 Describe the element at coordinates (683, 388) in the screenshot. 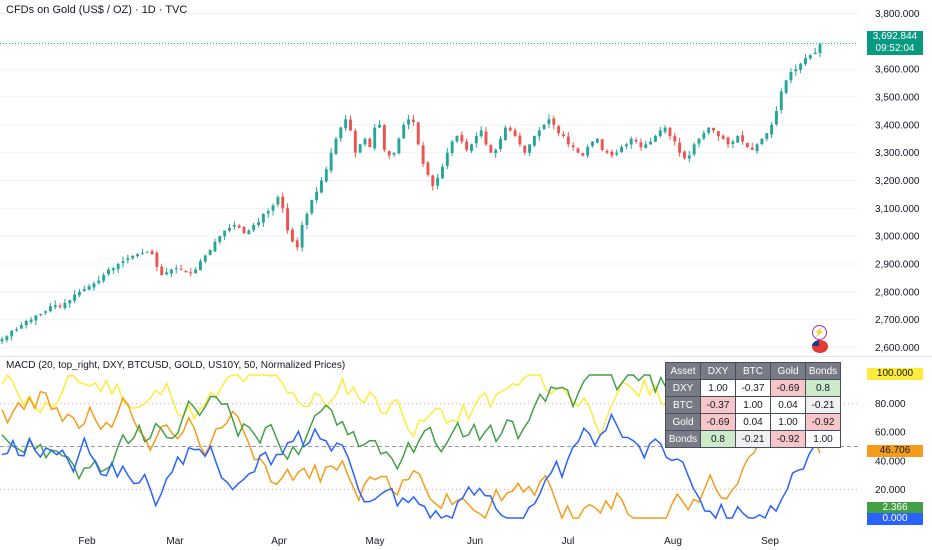

I see `row-label: DXY` at that location.